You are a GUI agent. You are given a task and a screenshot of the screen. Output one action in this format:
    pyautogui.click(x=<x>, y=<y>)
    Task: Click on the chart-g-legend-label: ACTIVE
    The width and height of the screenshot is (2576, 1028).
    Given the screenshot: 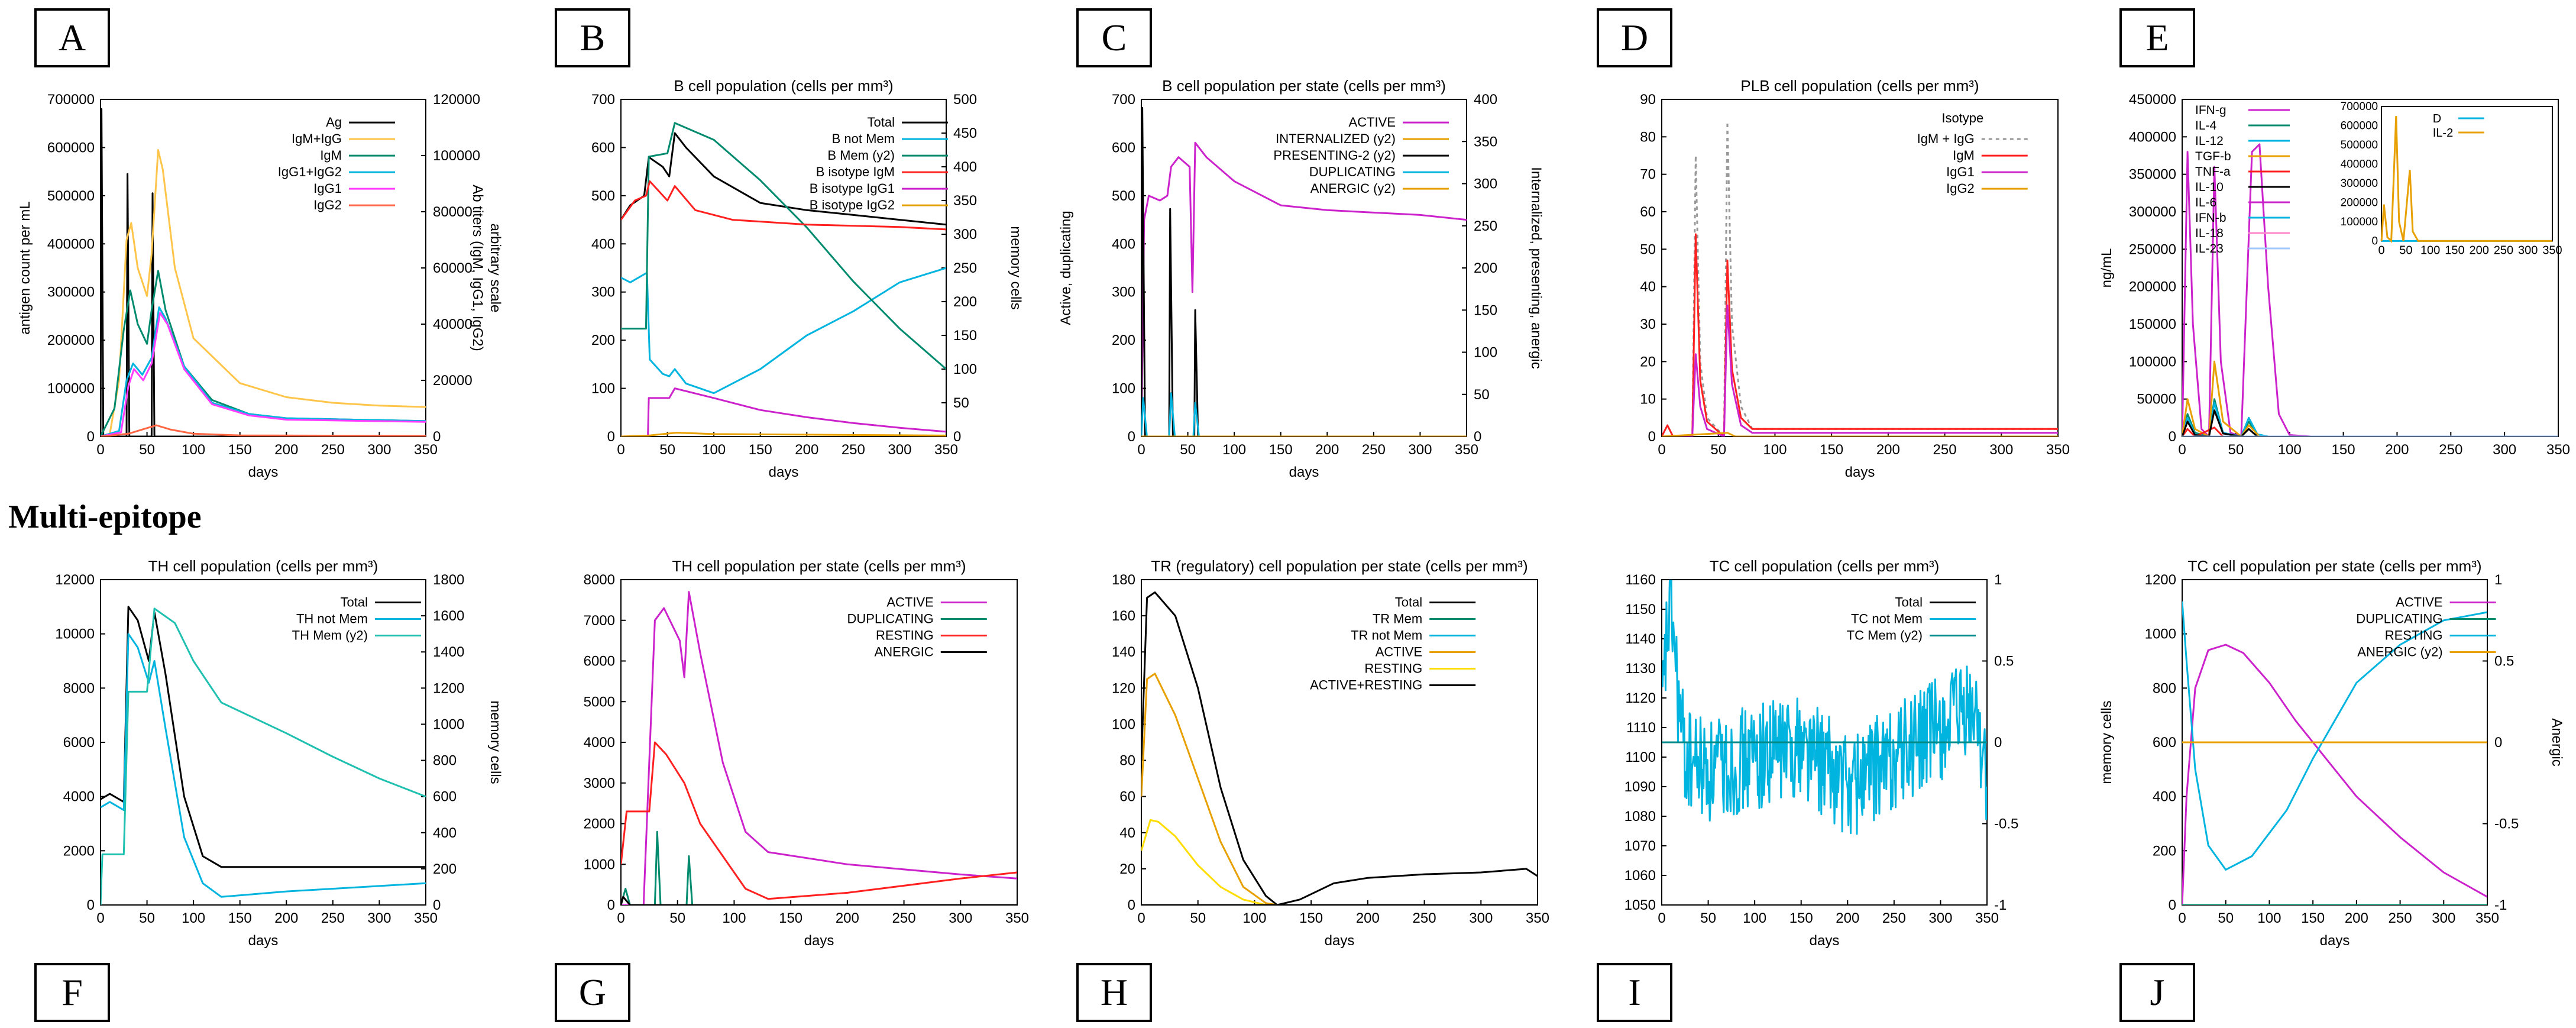 What is the action you would take?
    pyautogui.click(x=910, y=602)
    